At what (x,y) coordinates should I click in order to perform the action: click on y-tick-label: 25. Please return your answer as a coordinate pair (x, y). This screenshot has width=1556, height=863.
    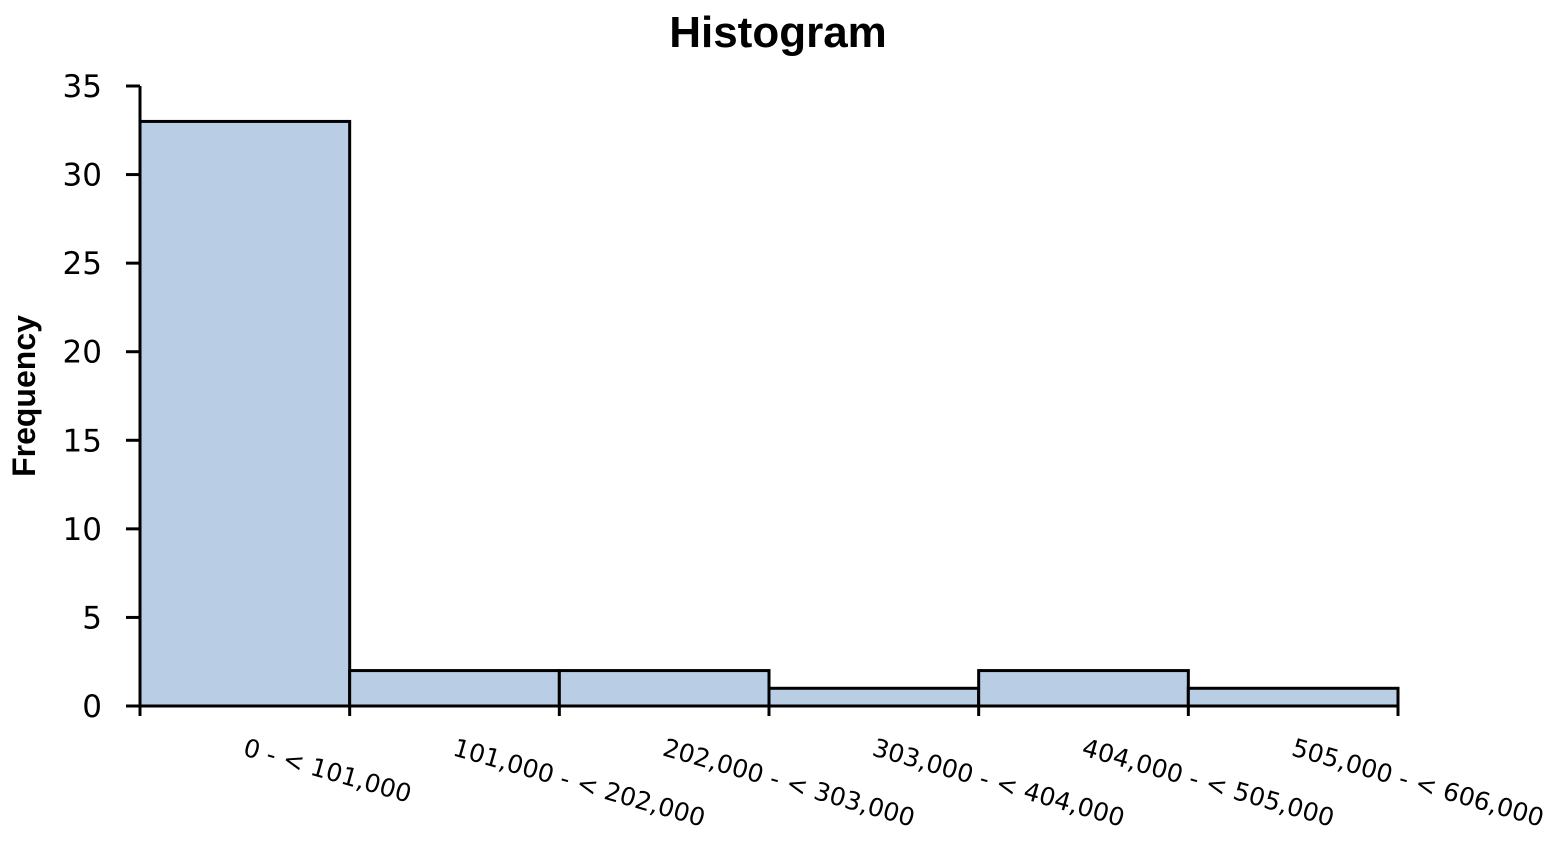
    Looking at the image, I should click on (82, 264).